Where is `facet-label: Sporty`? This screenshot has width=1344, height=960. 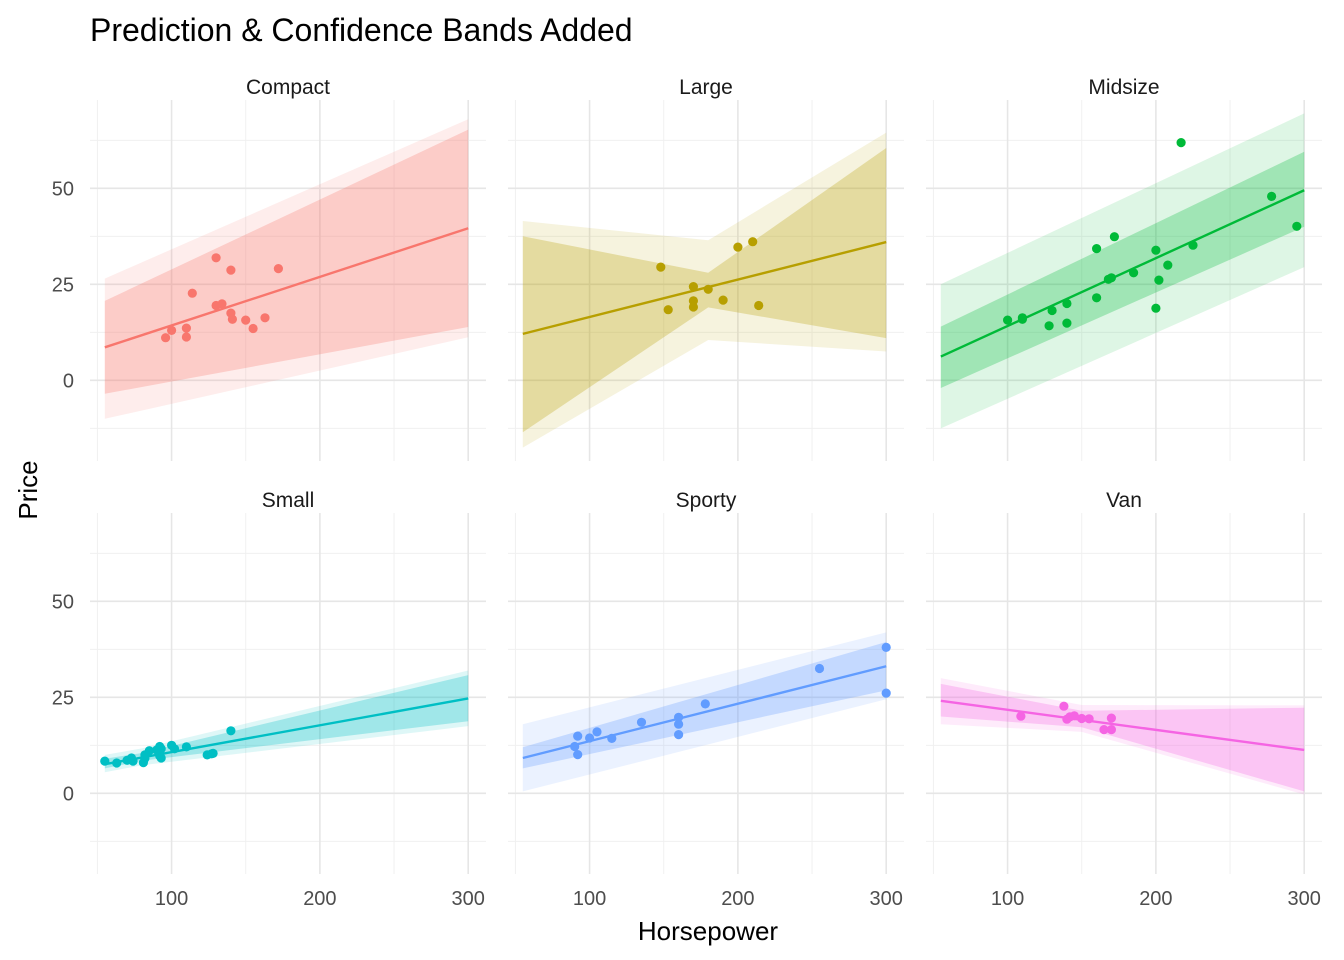
facet-label: Sporty is located at coordinates (706, 500).